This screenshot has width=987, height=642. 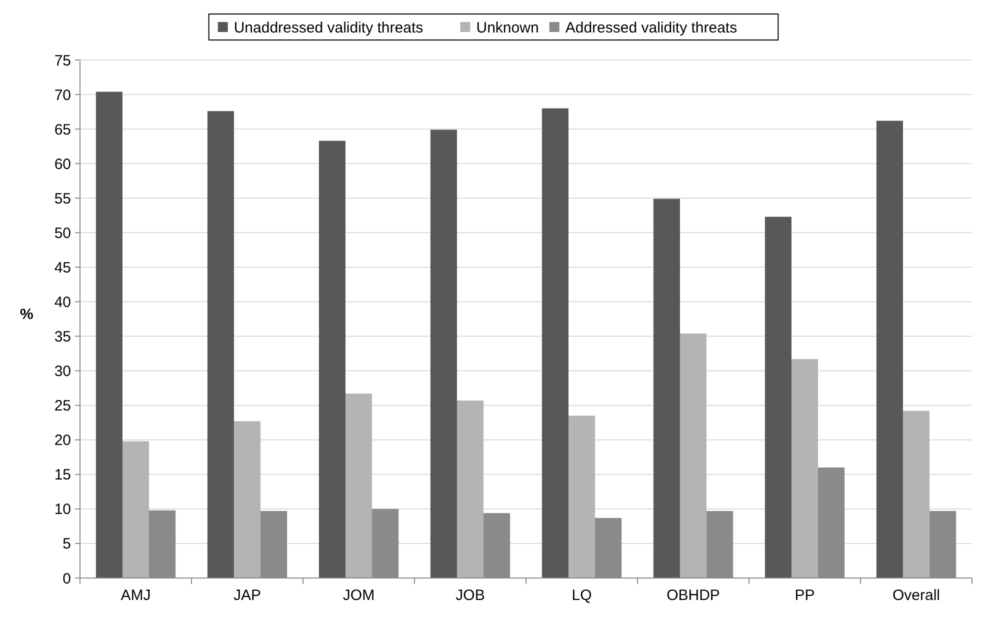 What do you see at coordinates (804, 595) in the screenshot?
I see `x-tick-label: PP` at bounding box center [804, 595].